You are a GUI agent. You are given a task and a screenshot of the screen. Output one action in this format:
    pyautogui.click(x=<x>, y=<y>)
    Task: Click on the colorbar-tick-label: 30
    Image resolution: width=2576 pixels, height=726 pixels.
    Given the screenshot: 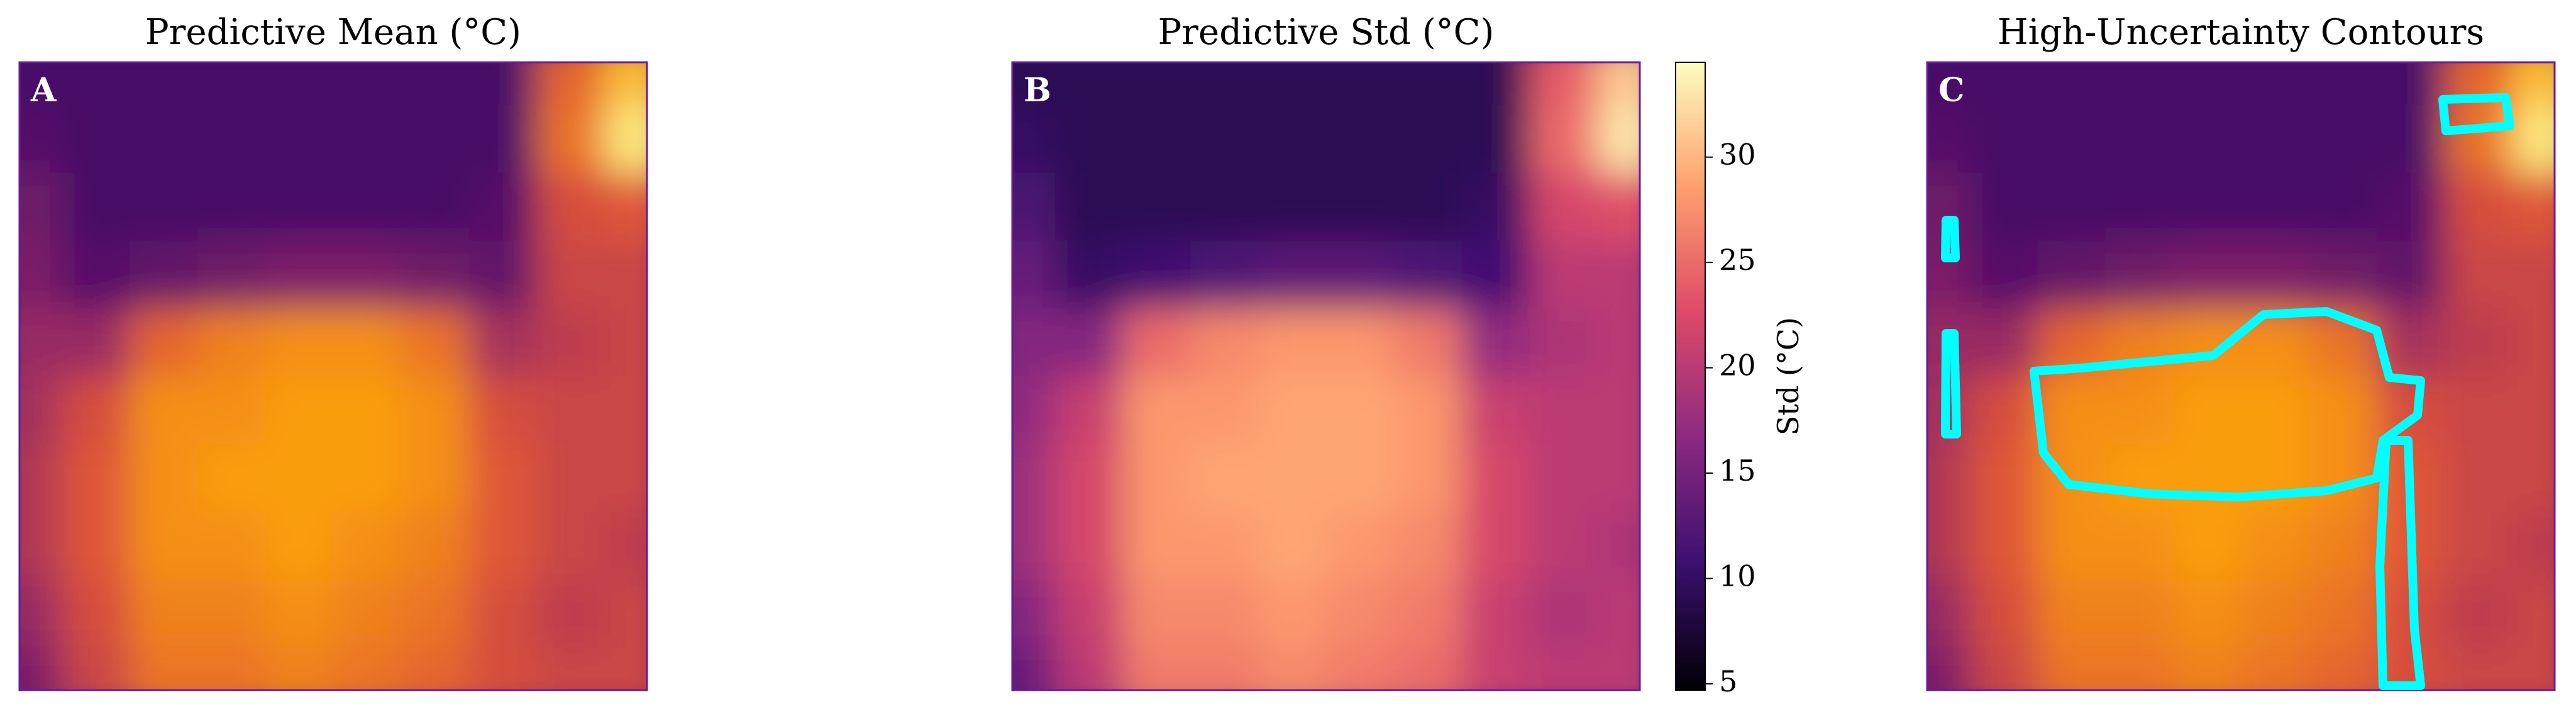 What is the action you would take?
    pyautogui.click(x=1737, y=155)
    